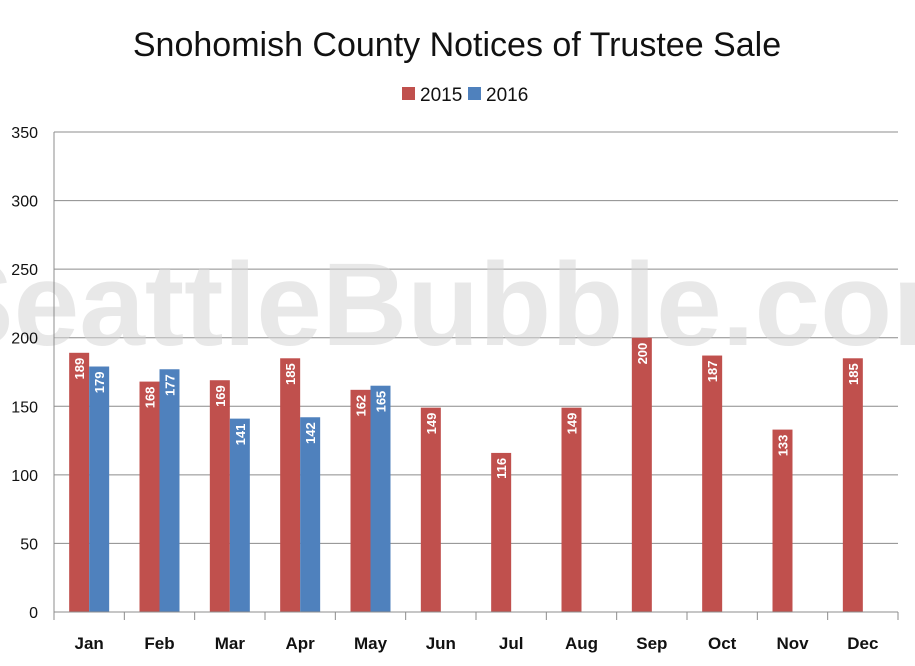  Describe the element at coordinates (24, 407) in the screenshot. I see `y-tick-label: 150` at that location.